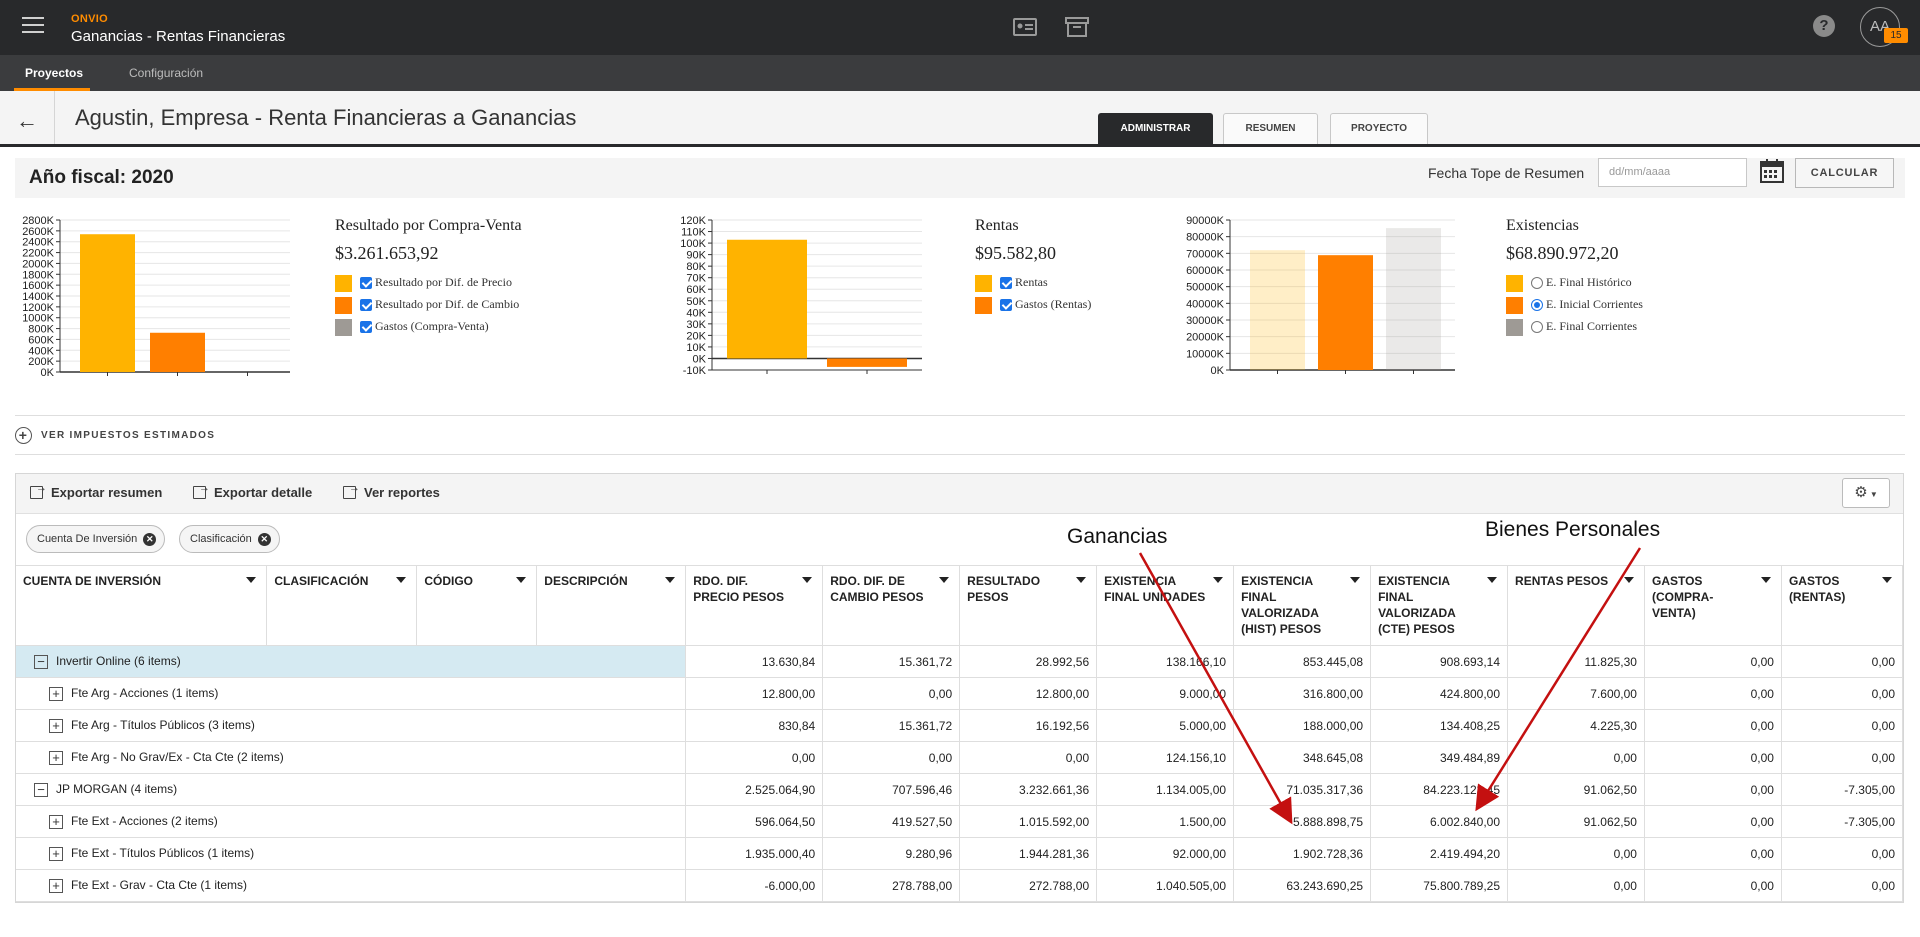 Image resolution: width=1920 pixels, height=937 pixels. I want to click on legend-item: E. Inicial Corrientes, so click(1574, 305).